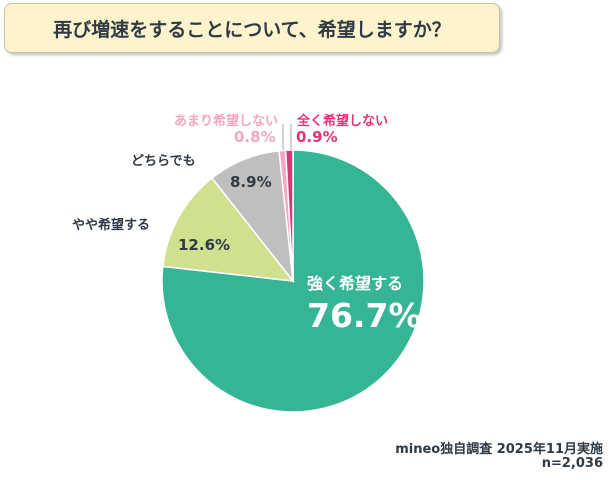 This screenshot has width=611, height=480. What do you see at coordinates (572, 463) in the screenshot?
I see `sample-size: n=2,036` at bounding box center [572, 463].